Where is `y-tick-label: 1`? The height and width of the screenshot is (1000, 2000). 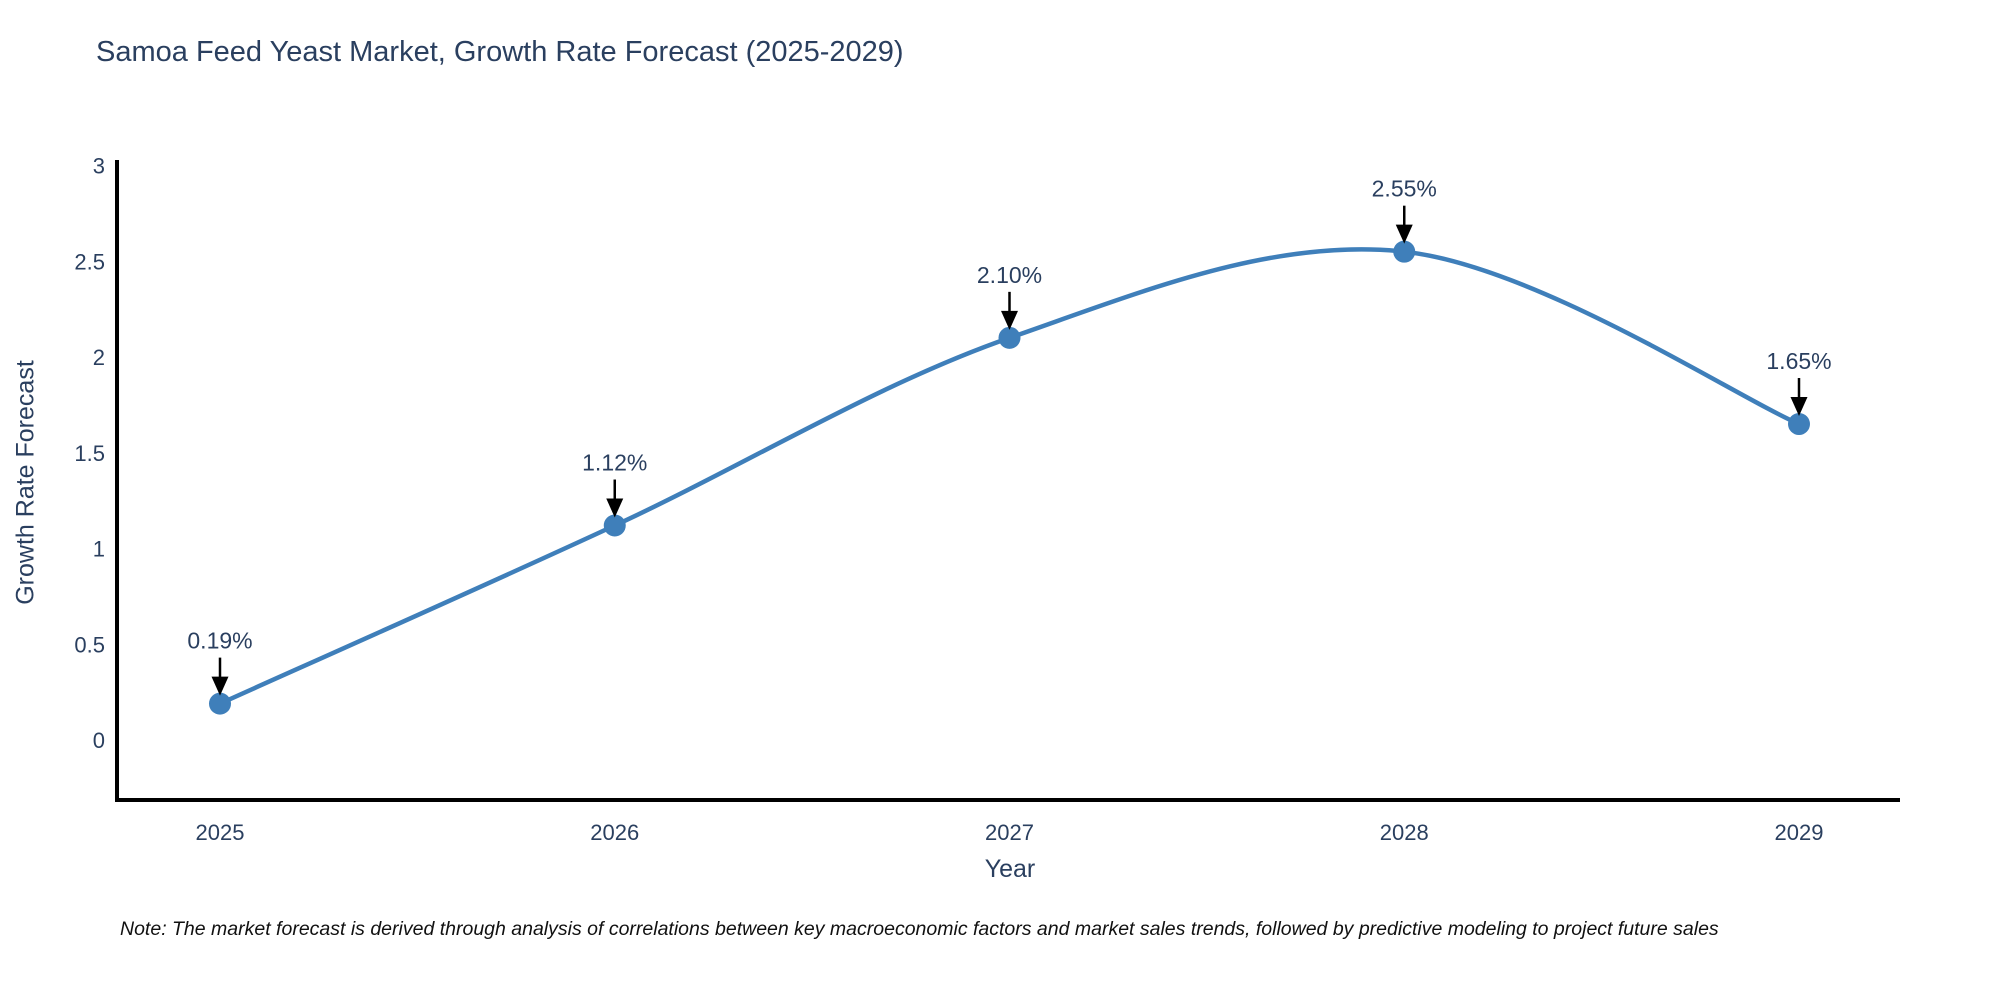
y-tick-label: 1 is located at coordinates (99, 549).